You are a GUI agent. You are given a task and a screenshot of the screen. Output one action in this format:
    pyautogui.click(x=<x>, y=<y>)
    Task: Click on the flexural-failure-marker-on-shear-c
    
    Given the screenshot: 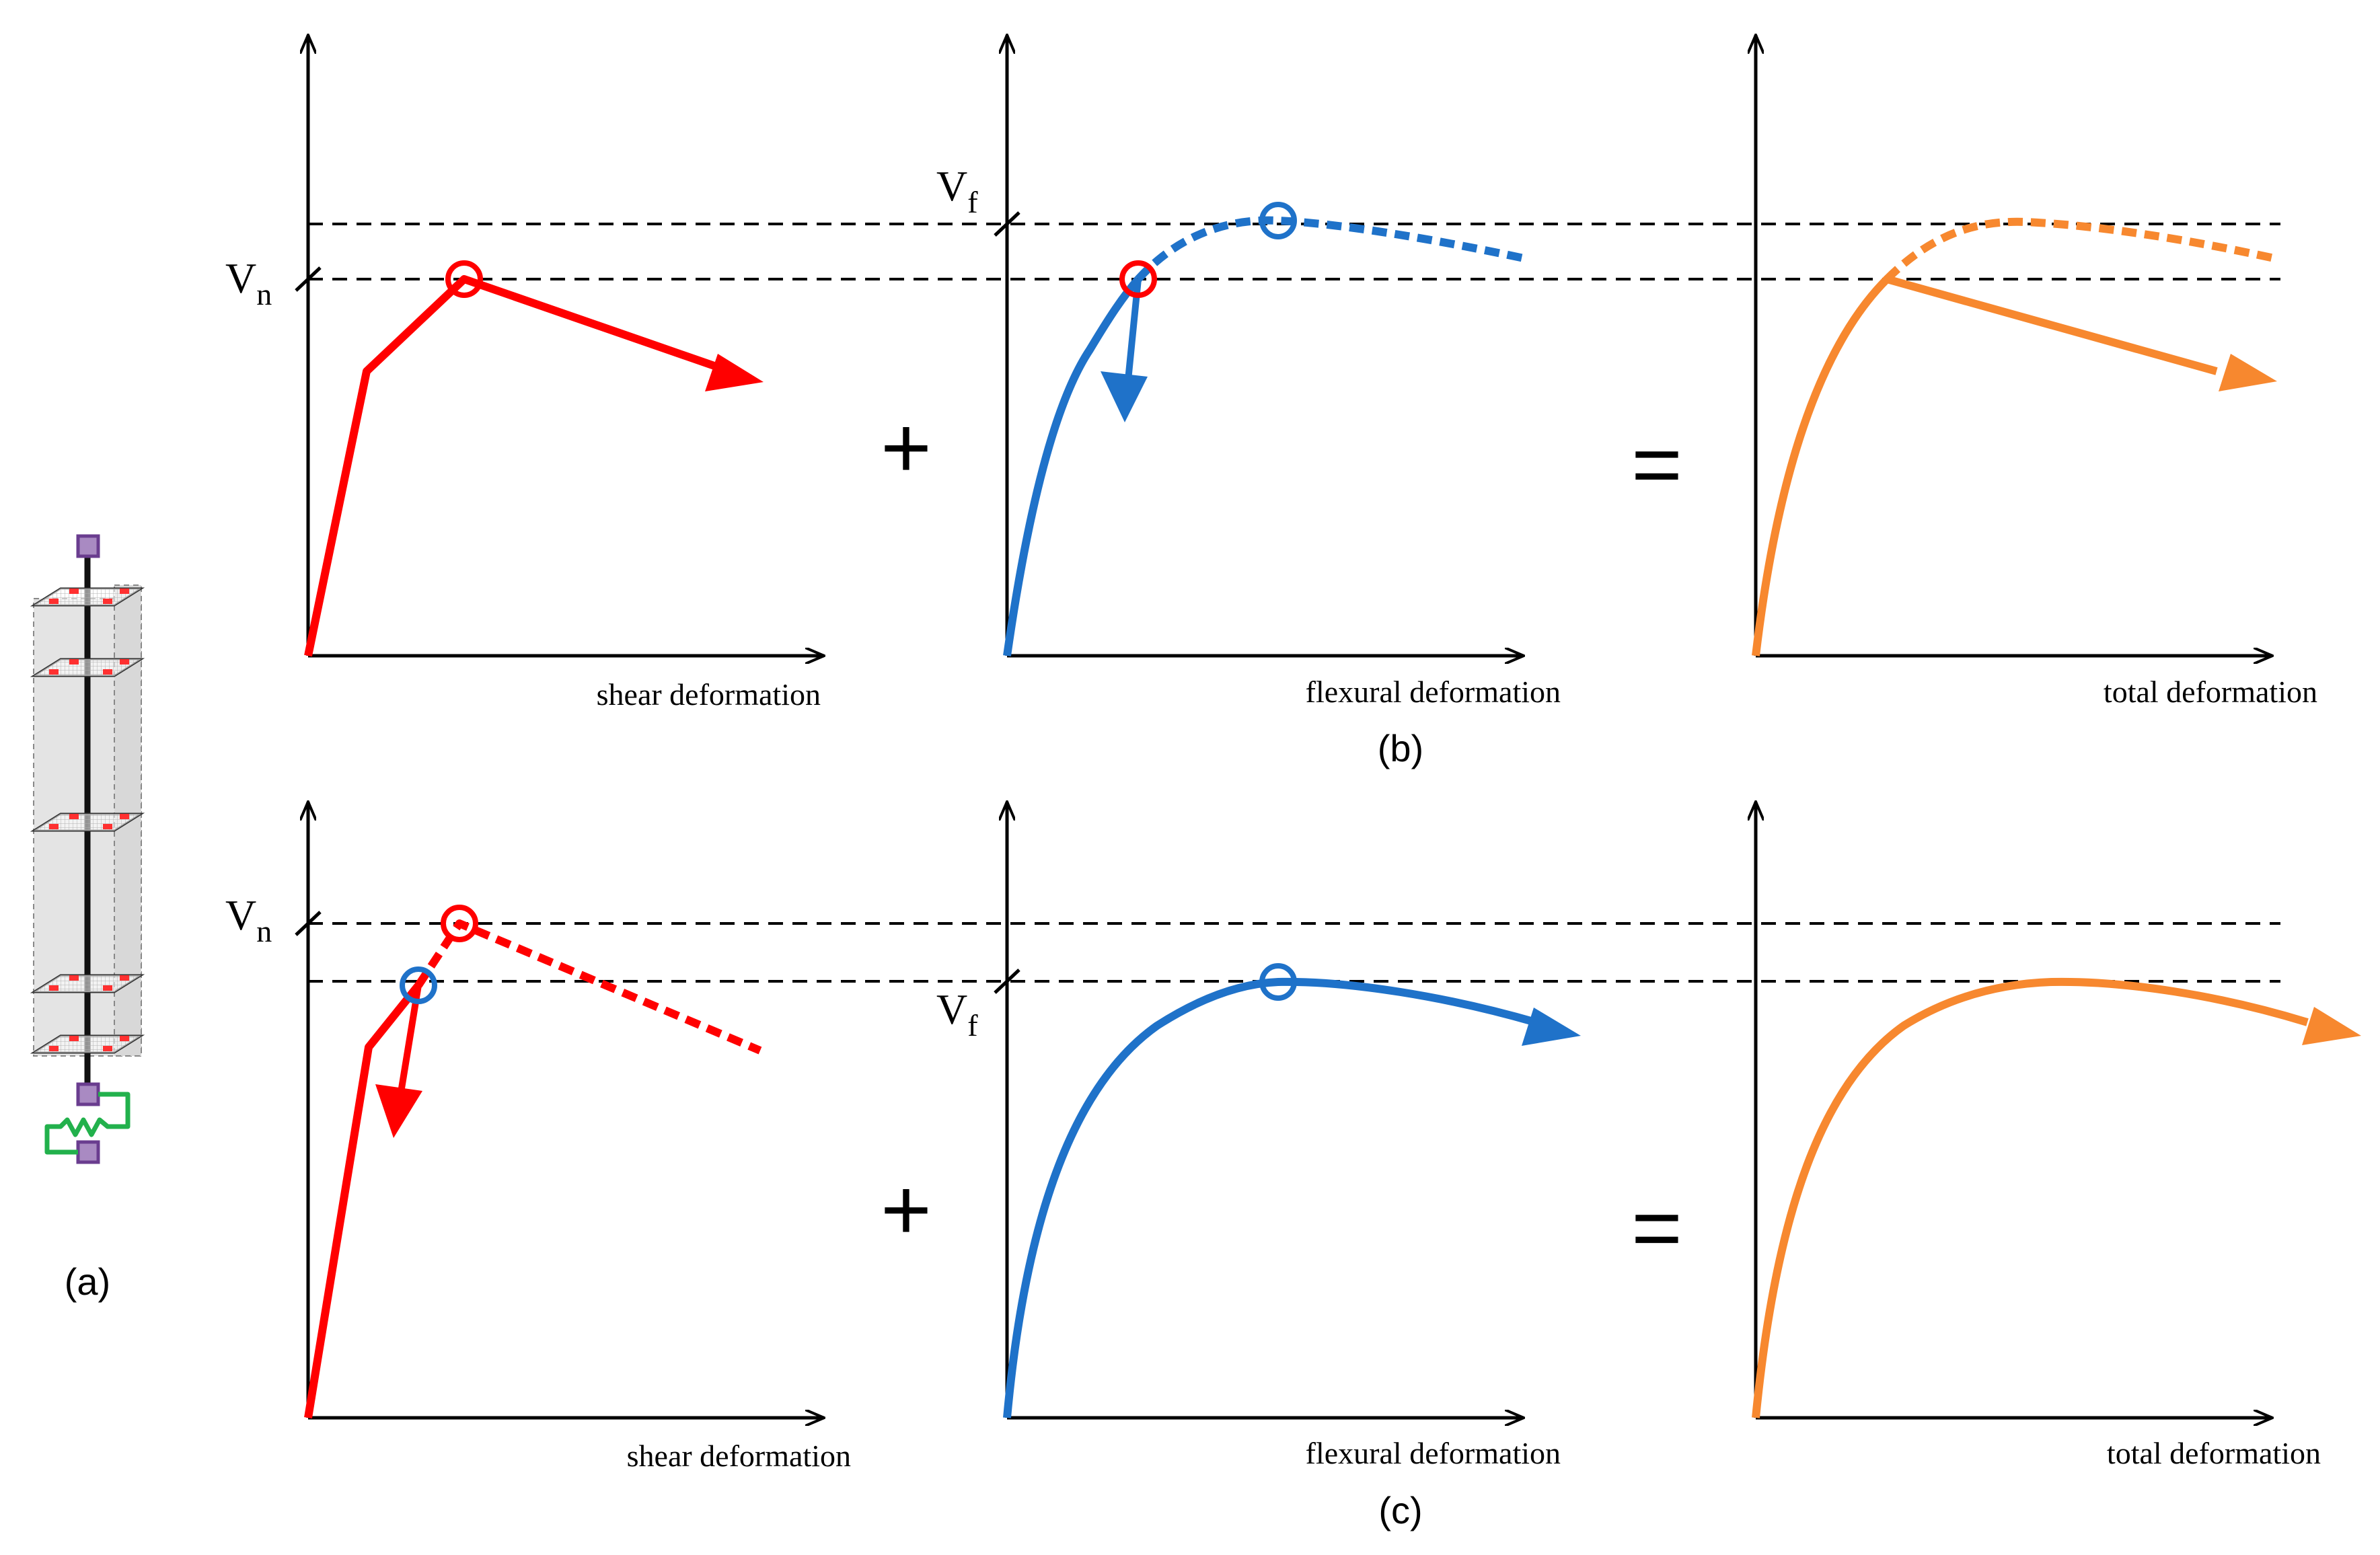 What is the action you would take?
    pyautogui.click(x=419, y=985)
    